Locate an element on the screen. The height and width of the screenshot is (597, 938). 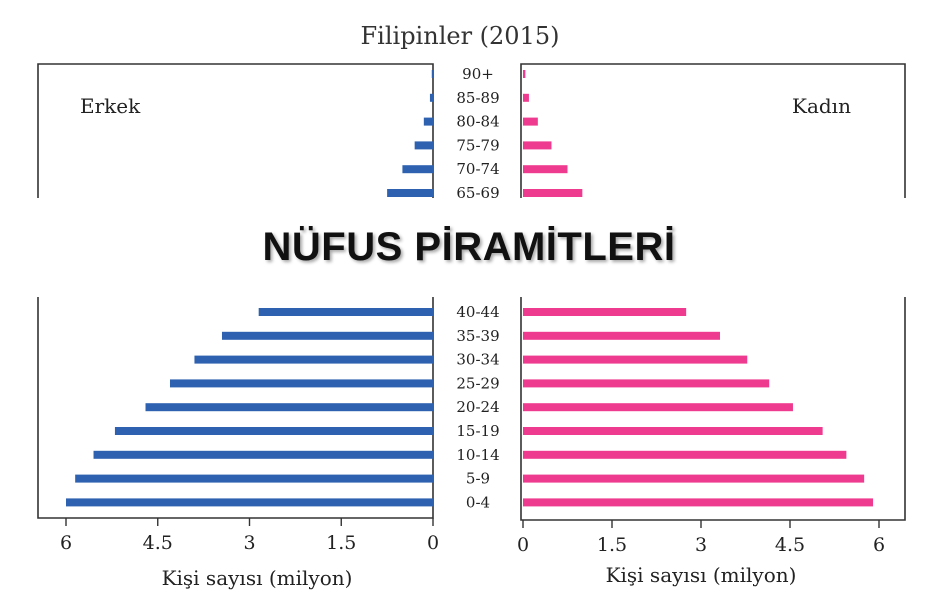
bar-female-90+ is located at coordinates (524, 74).